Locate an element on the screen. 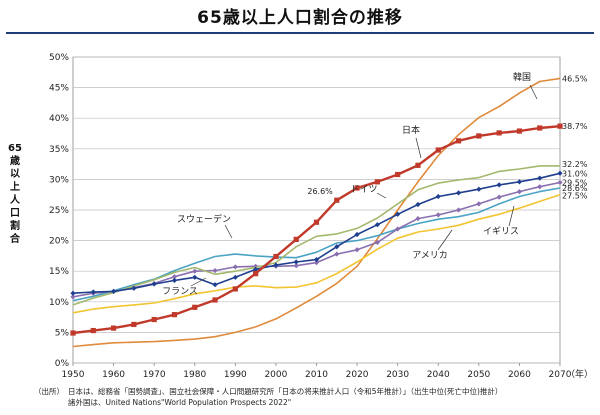  end-value-label: 28.6% is located at coordinates (575, 188).